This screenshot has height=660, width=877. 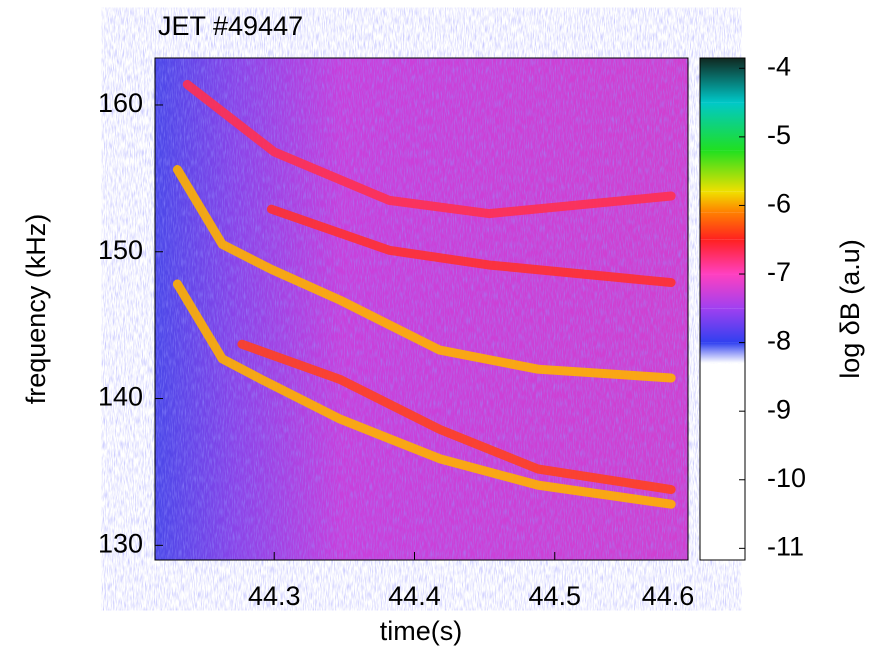 What do you see at coordinates (779, 341) in the screenshot?
I see `colorbar-tick-label: -8` at bounding box center [779, 341].